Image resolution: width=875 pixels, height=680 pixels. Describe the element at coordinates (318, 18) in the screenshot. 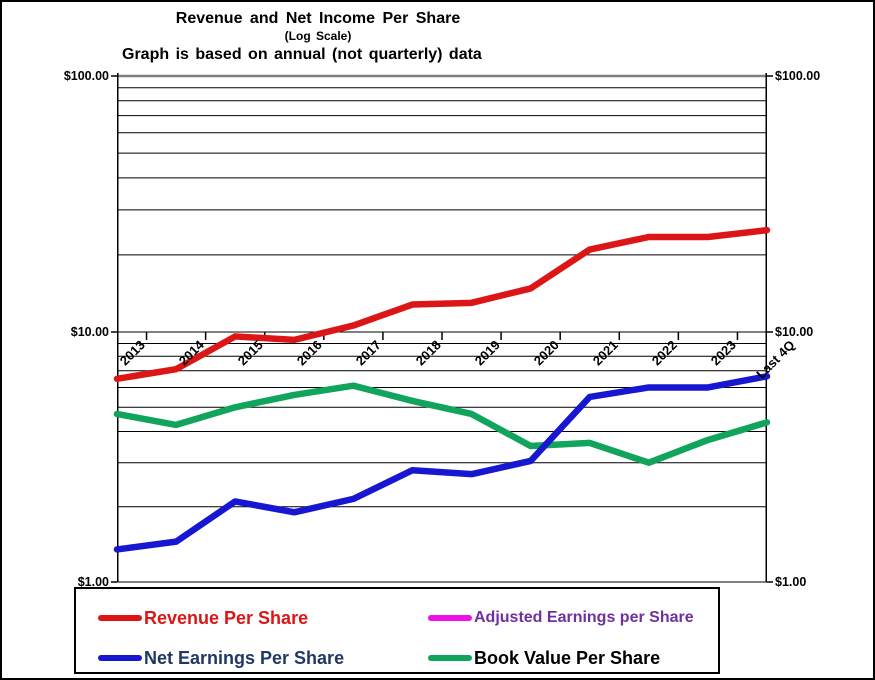

I see `chart-title: Revenue and Net Income Per Share` at that location.